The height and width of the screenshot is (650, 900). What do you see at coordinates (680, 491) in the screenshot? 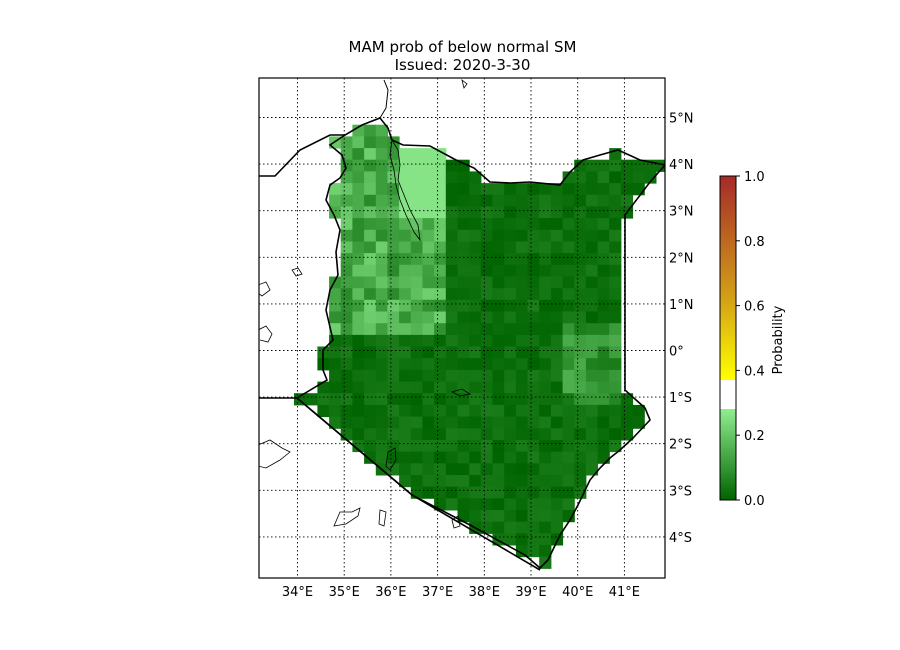
I see `latitude-tick-label: 3°S` at bounding box center [680, 491].